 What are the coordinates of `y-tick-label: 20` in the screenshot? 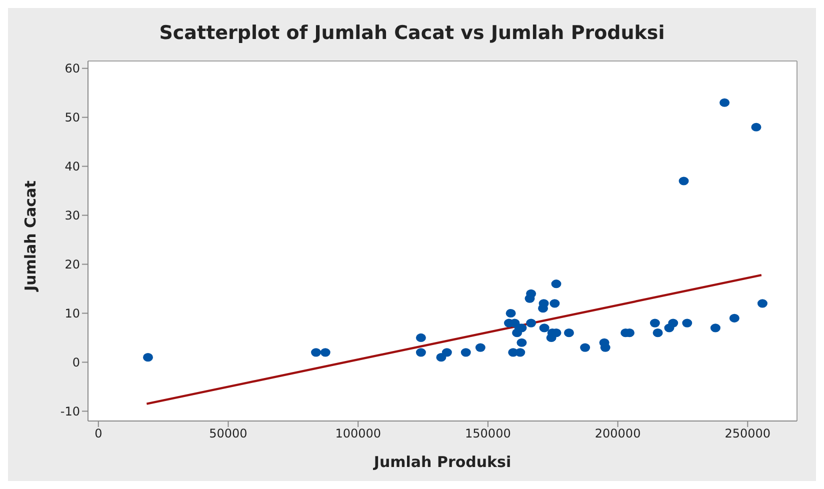 It's located at (72, 265).